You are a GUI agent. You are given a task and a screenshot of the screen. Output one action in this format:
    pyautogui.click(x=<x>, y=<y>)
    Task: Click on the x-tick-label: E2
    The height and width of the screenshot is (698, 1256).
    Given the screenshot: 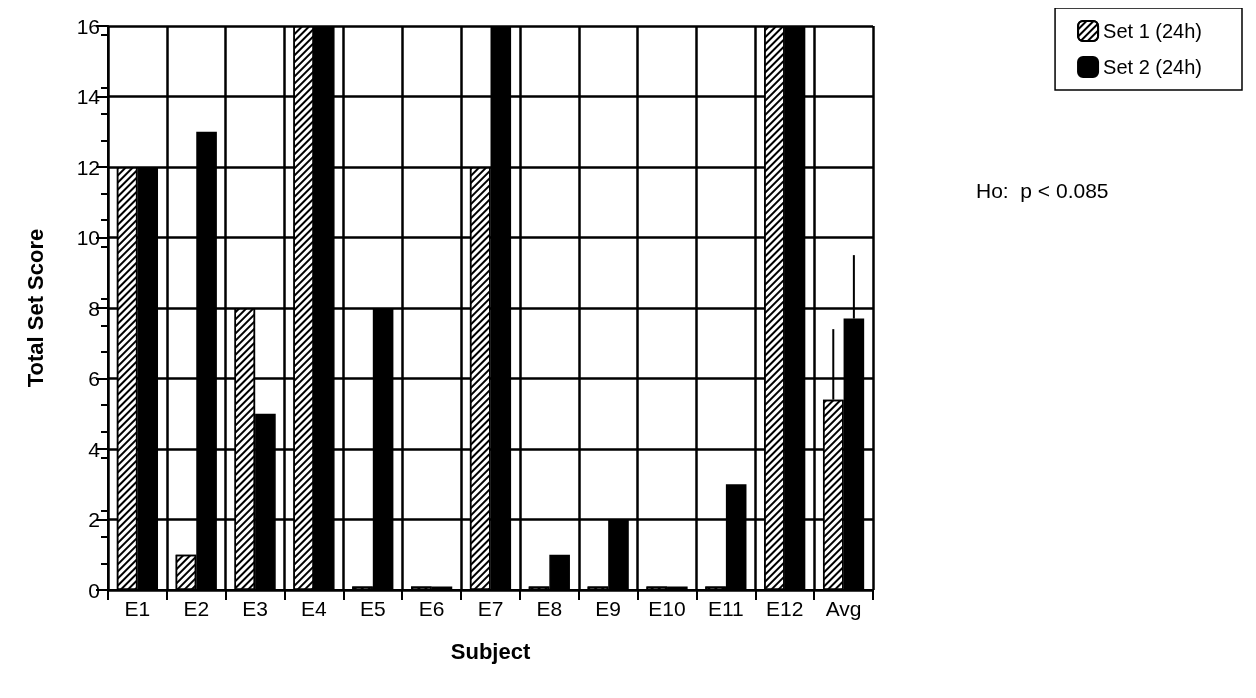 What is the action you would take?
    pyautogui.click(x=196, y=608)
    